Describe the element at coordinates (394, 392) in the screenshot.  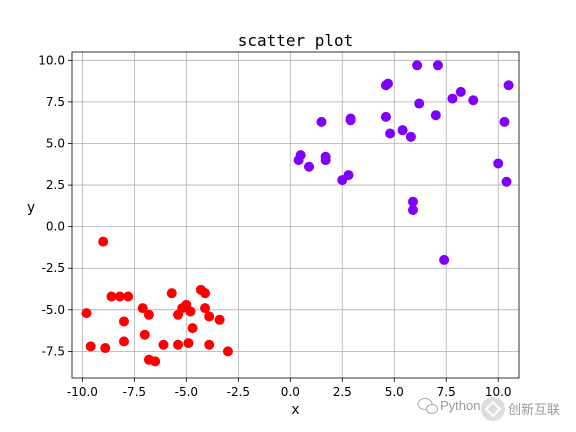
I see `x-tick-label: 5.0` at that location.